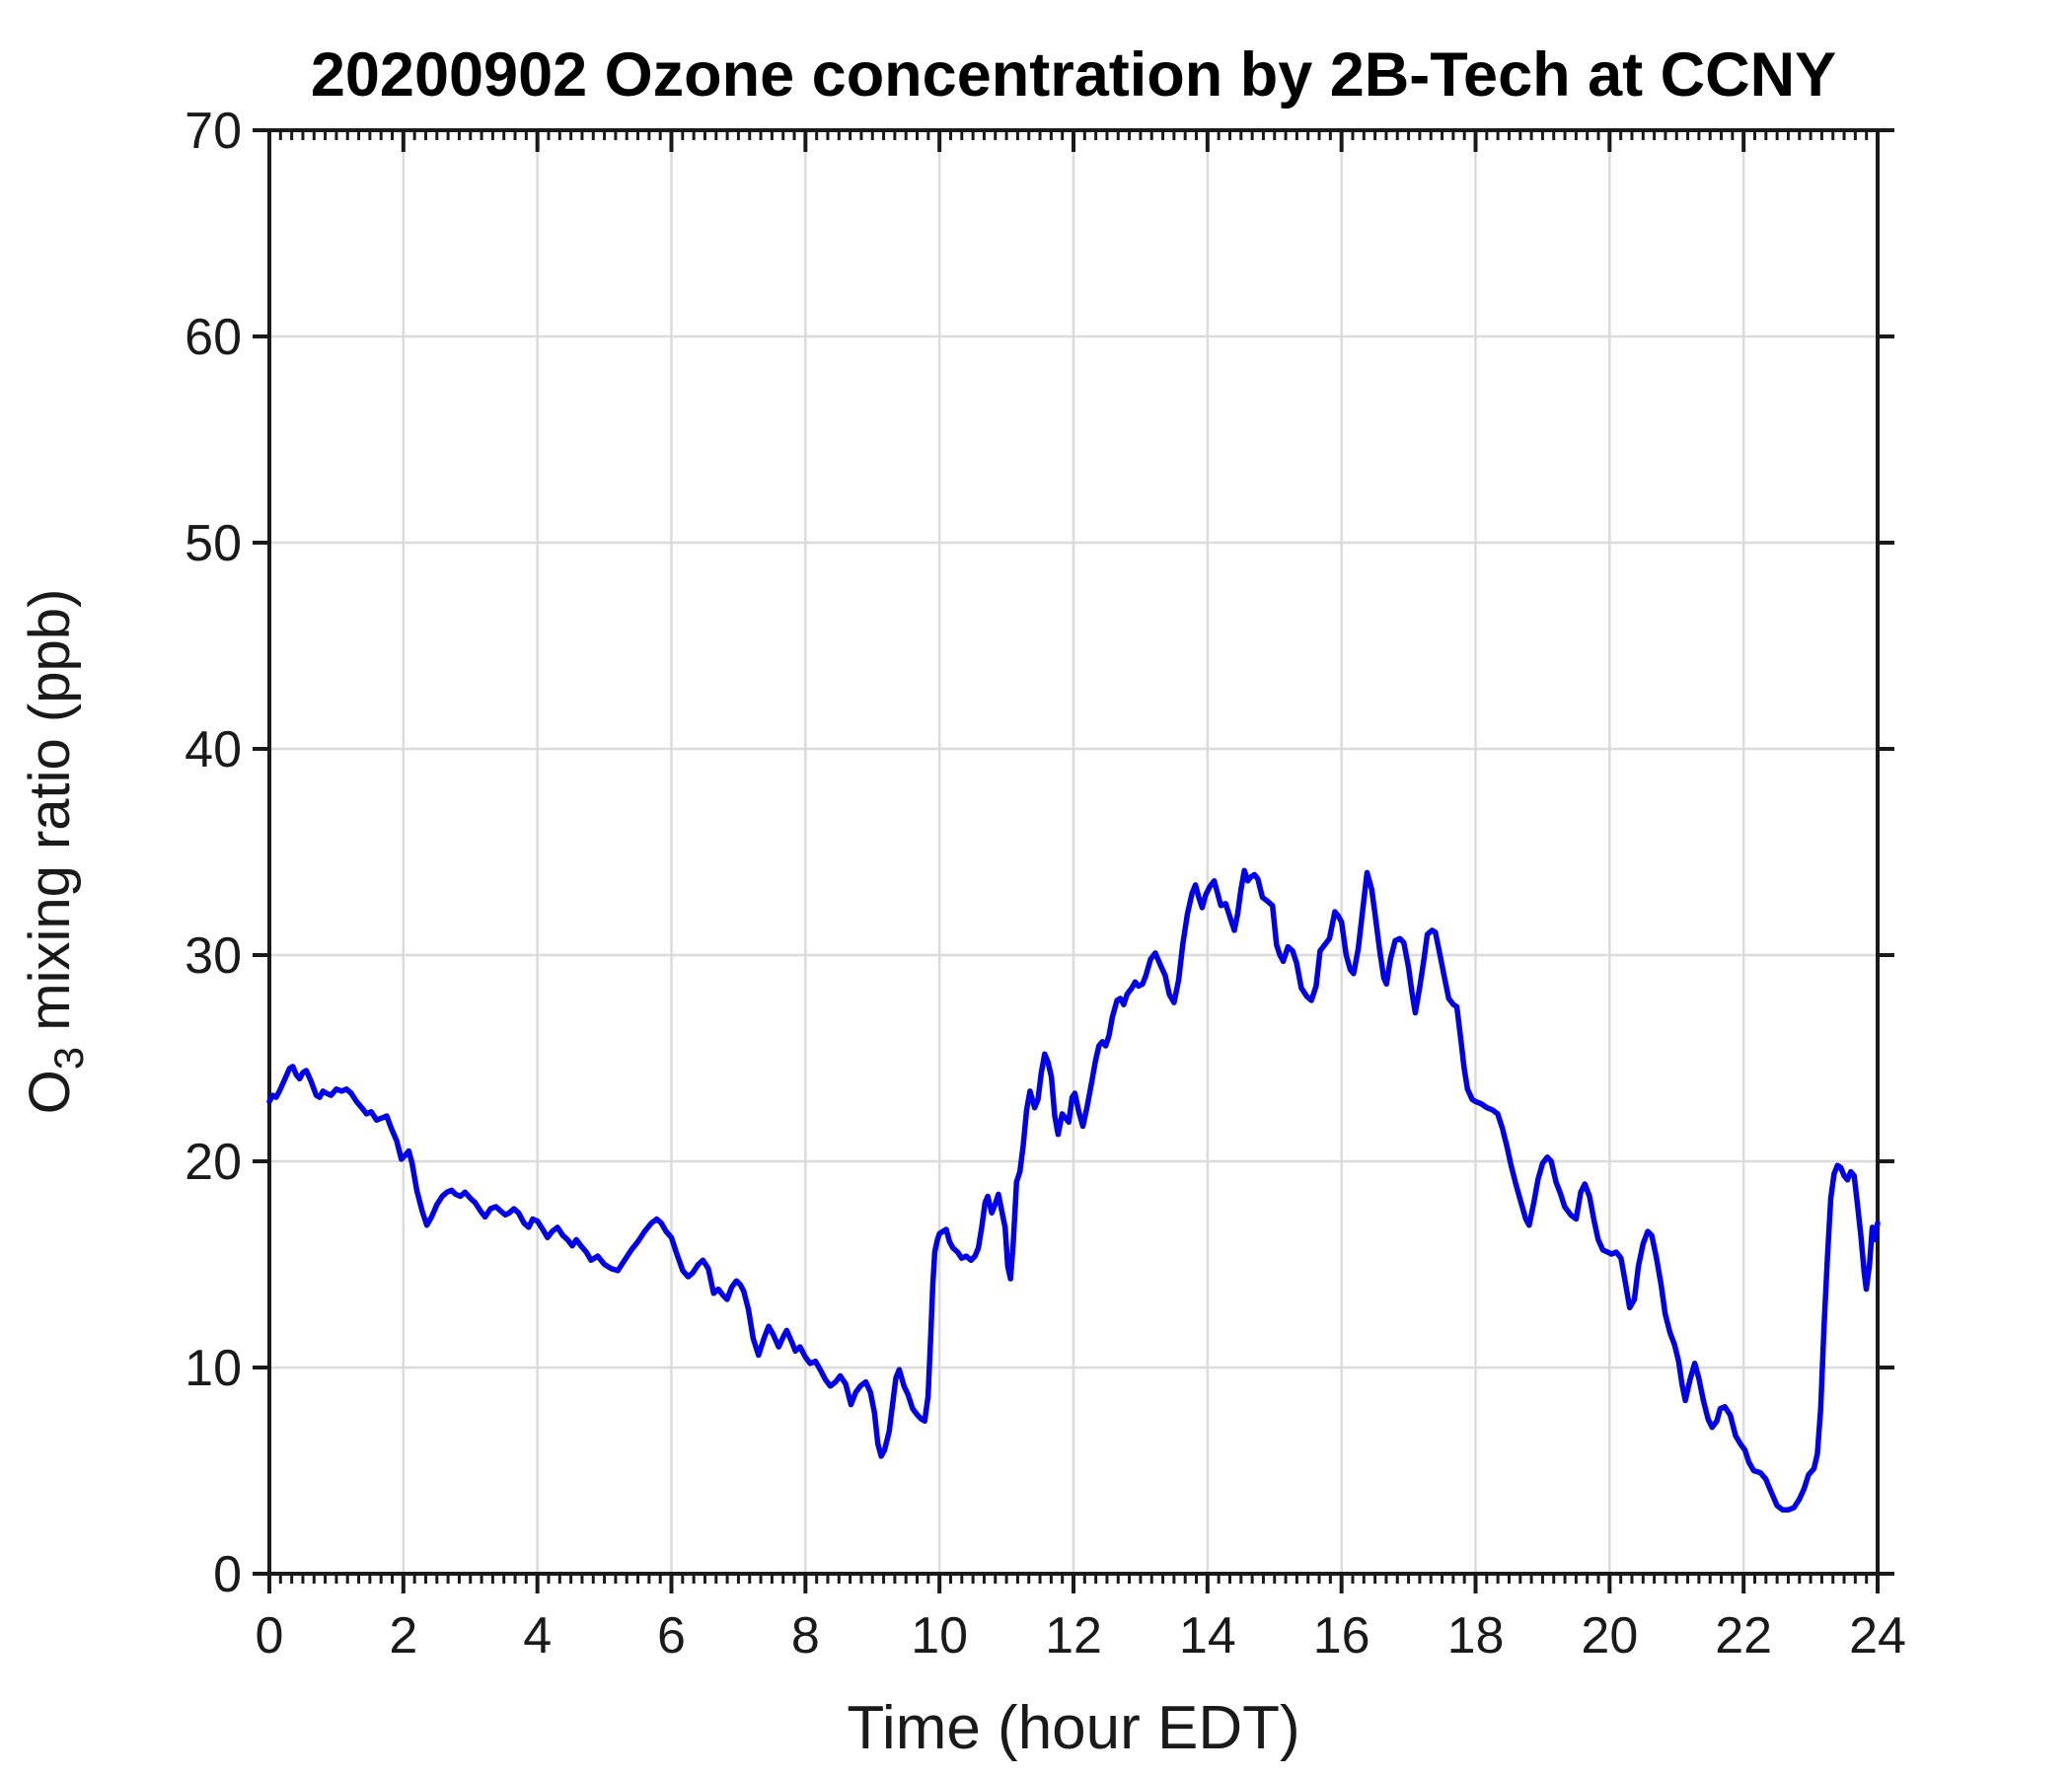 The height and width of the screenshot is (1776, 2072). I want to click on y-tick-label: 20, so click(214, 1163).